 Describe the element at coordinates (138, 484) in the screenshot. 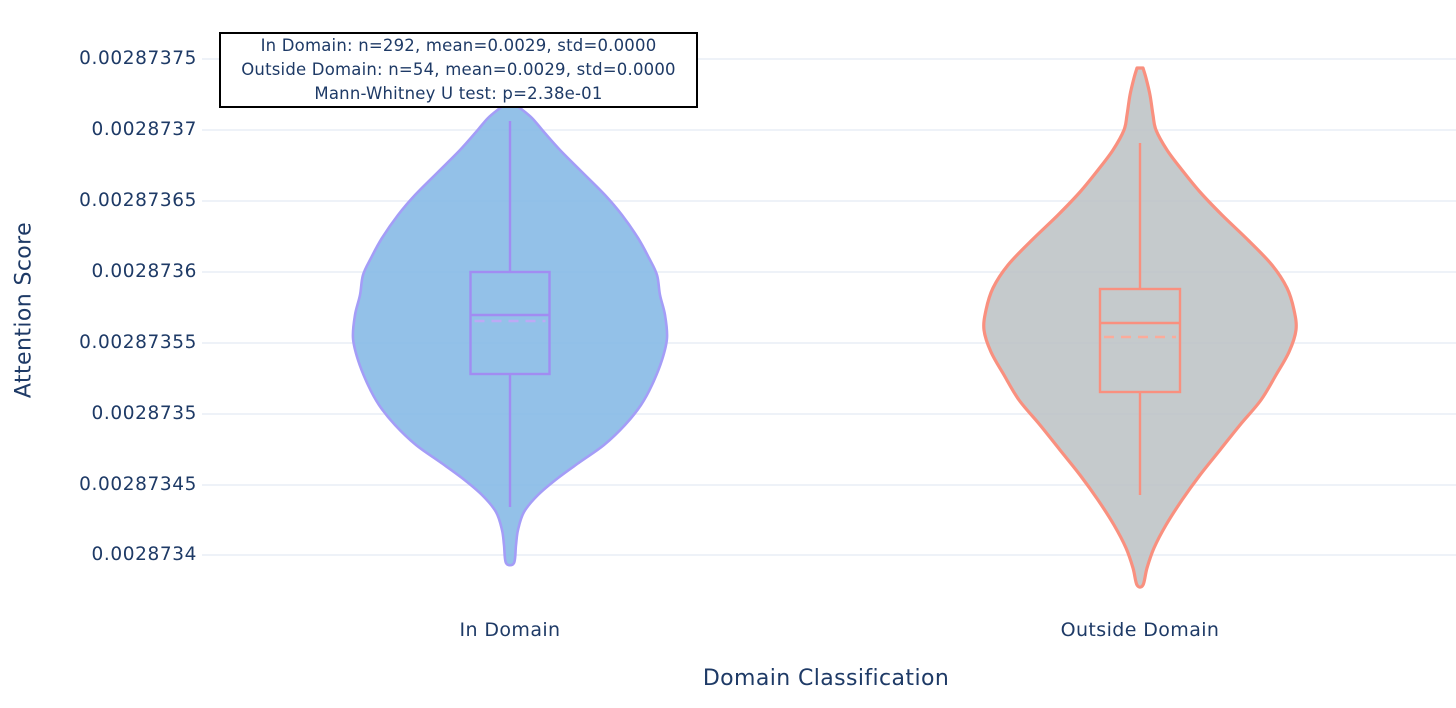

I see `y-tick-label: 0.00287345` at that location.